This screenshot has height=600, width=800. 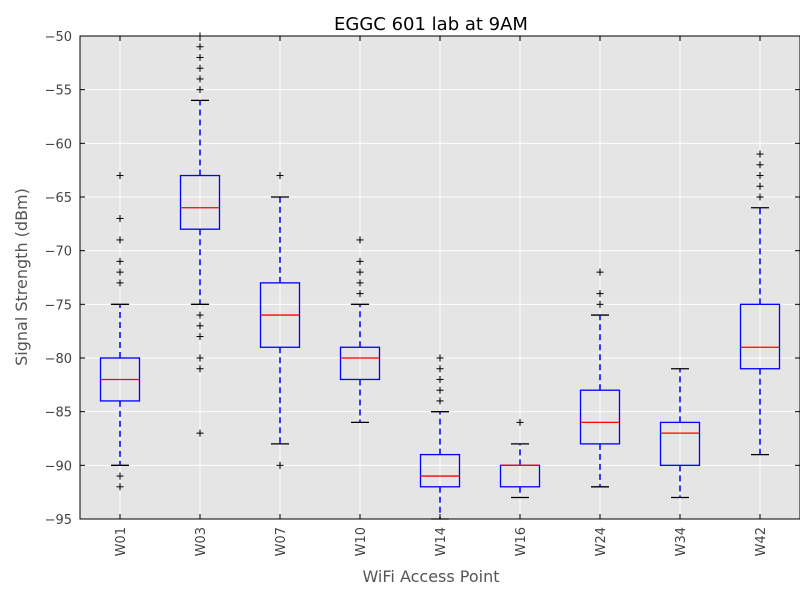 I want to click on x-tick-label: W03, so click(x=201, y=541).